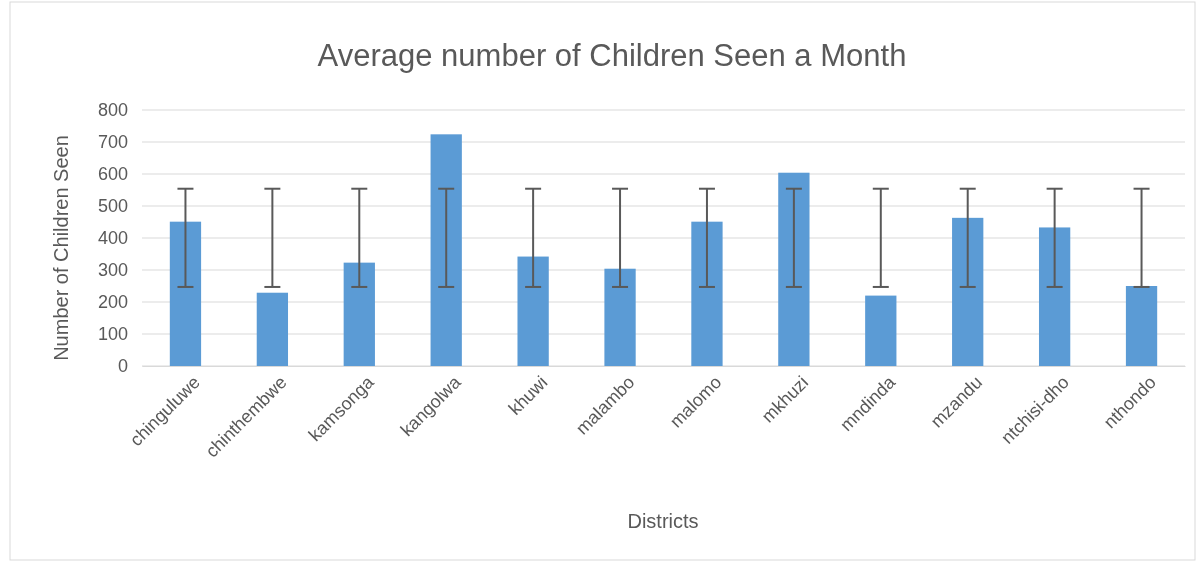  I want to click on y-tick-label: 500, so click(112, 206).